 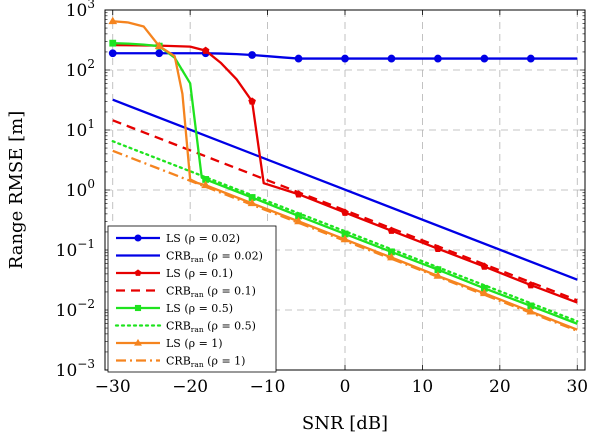 I want to click on legend-entry: CRBran (ρ = 0.02), so click(x=189, y=257).